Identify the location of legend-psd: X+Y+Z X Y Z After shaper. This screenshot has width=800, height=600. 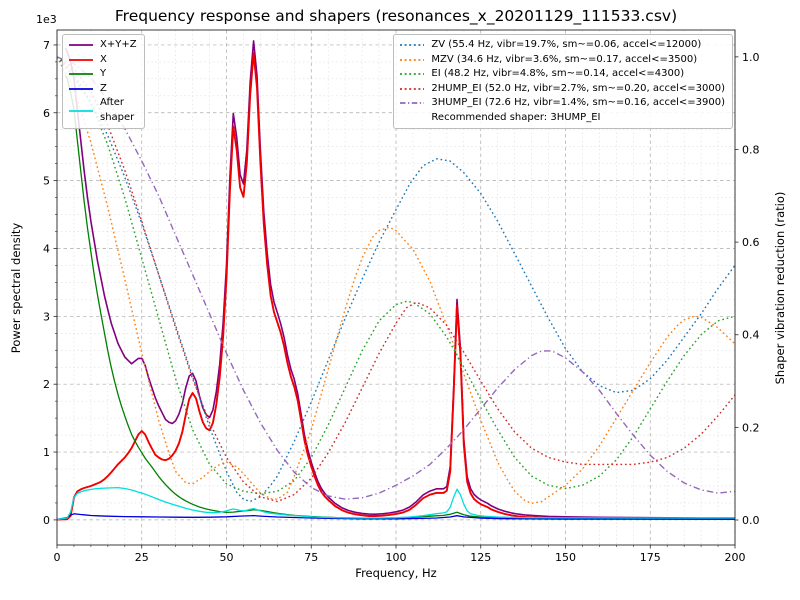
(103, 81).